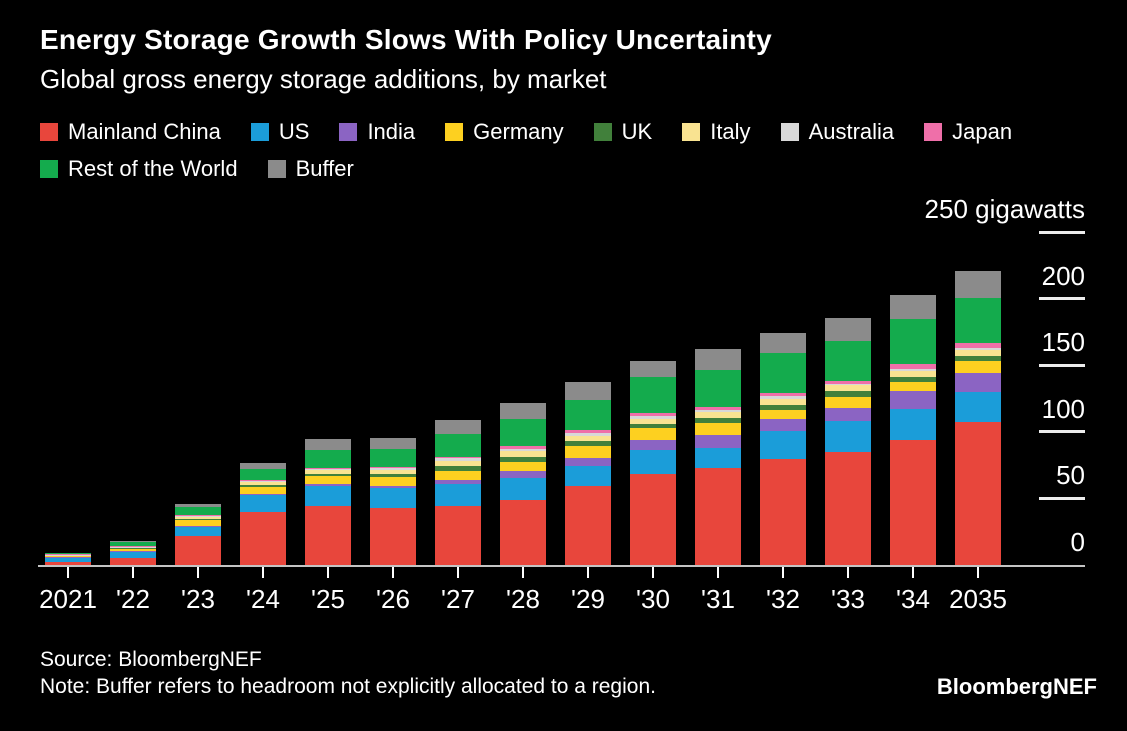 Image resolution: width=1127 pixels, height=731 pixels. I want to click on x-axis-label: '29, so click(588, 599).